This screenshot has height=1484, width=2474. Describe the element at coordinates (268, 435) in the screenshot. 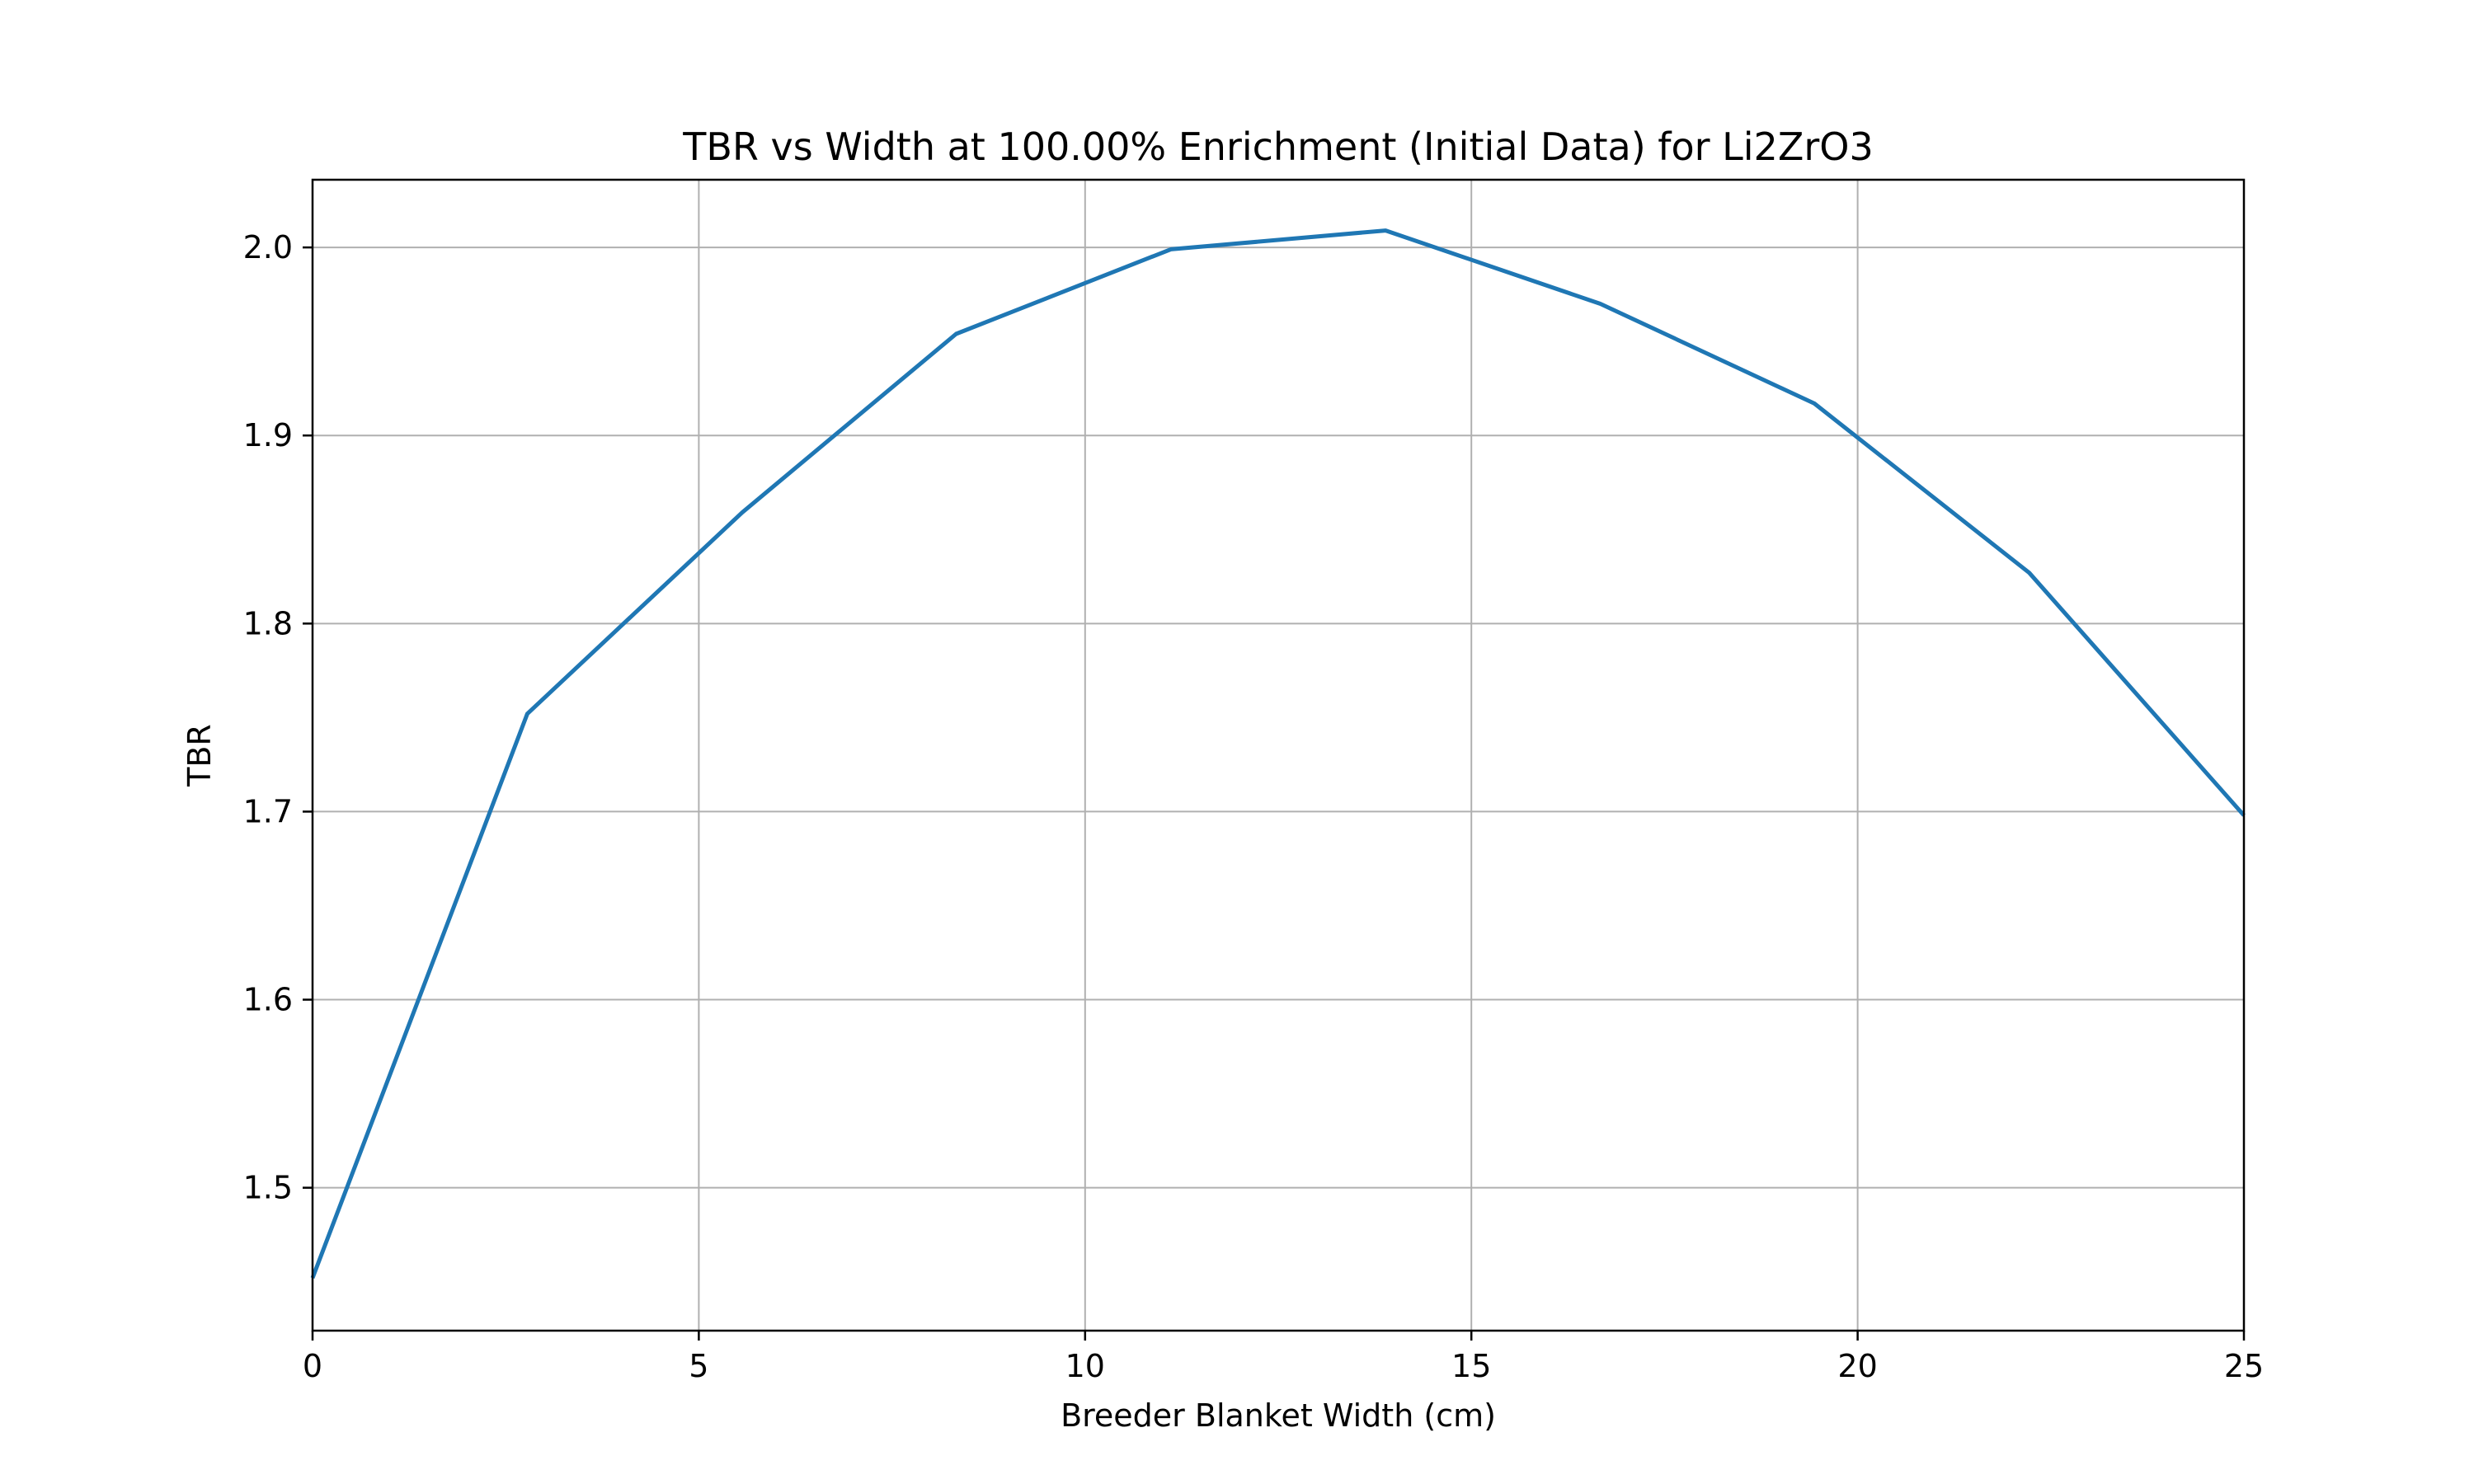

I see `y-tick-label: 1.9` at that location.